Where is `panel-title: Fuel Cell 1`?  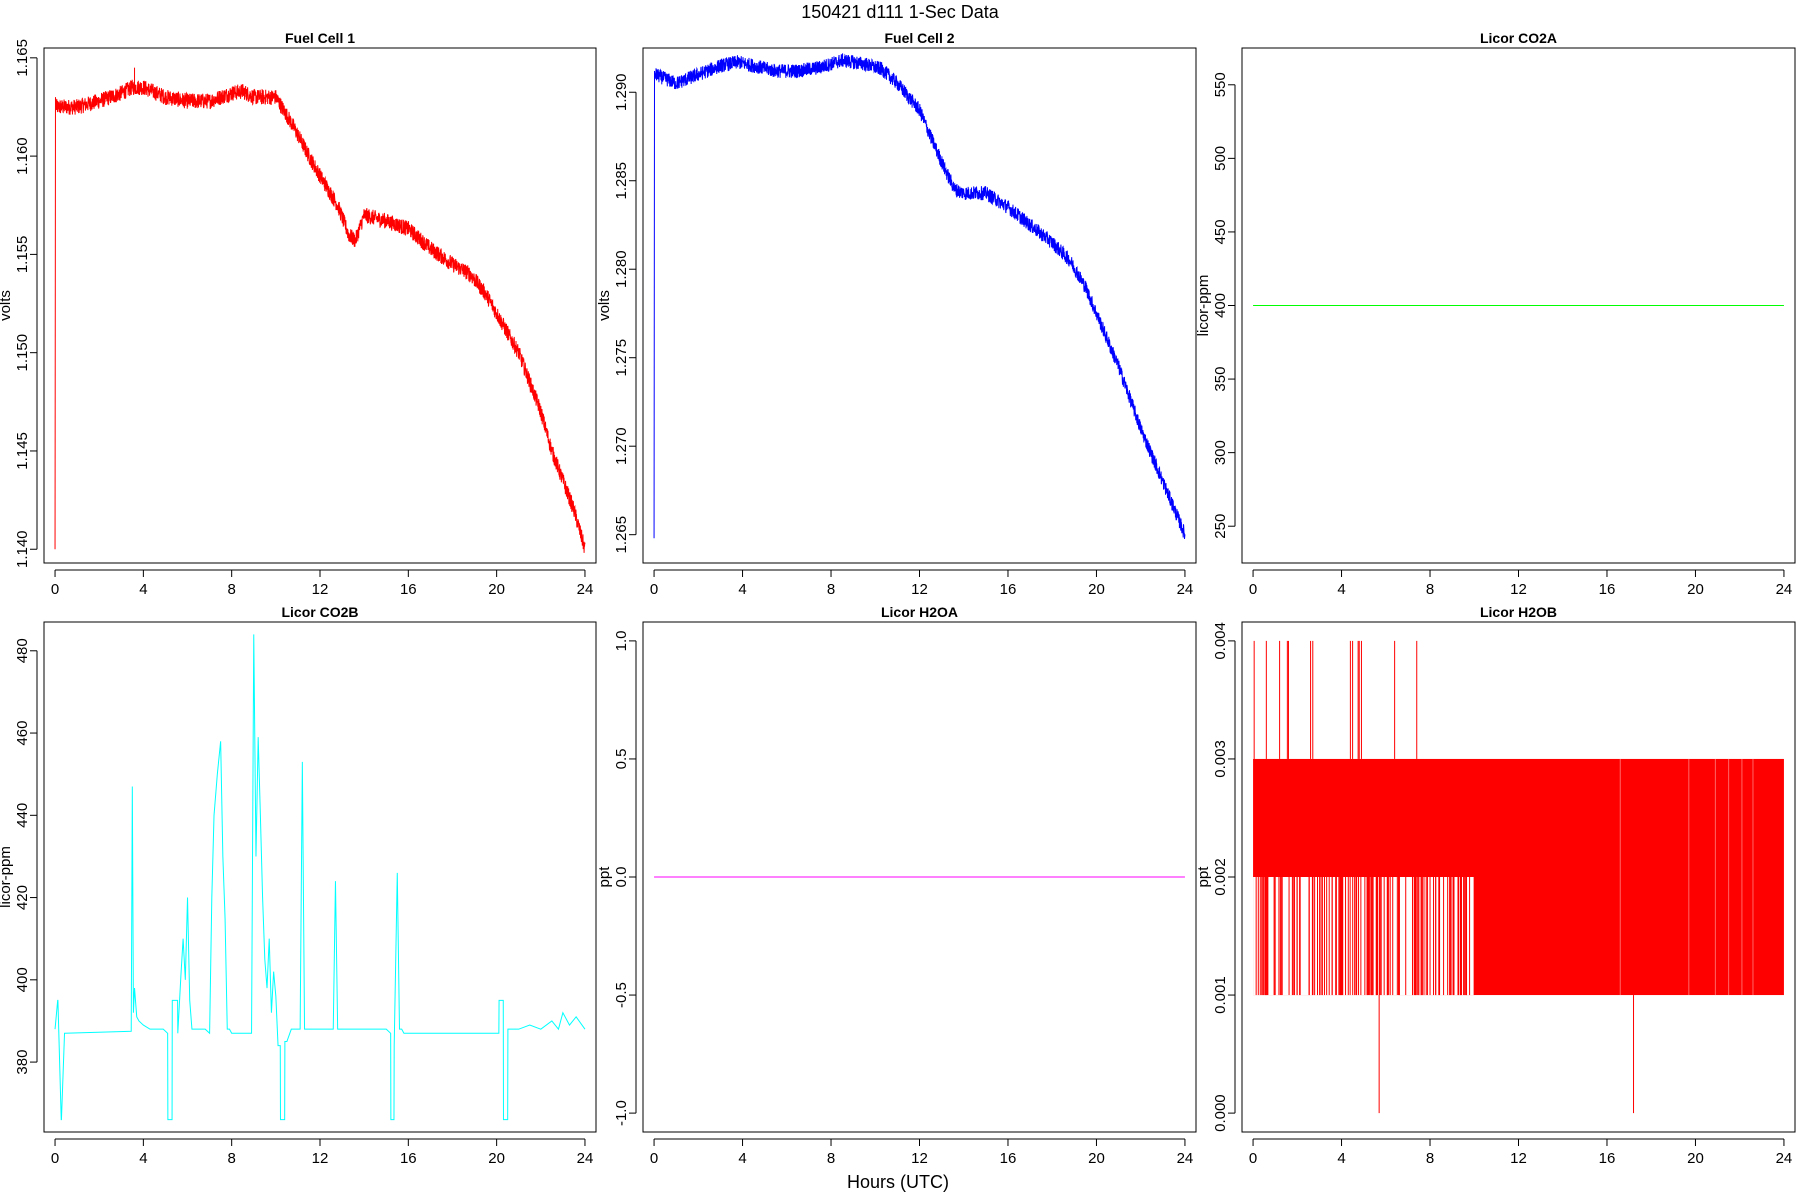
panel-title: Fuel Cell 1 is located at coordinates (320, 38).